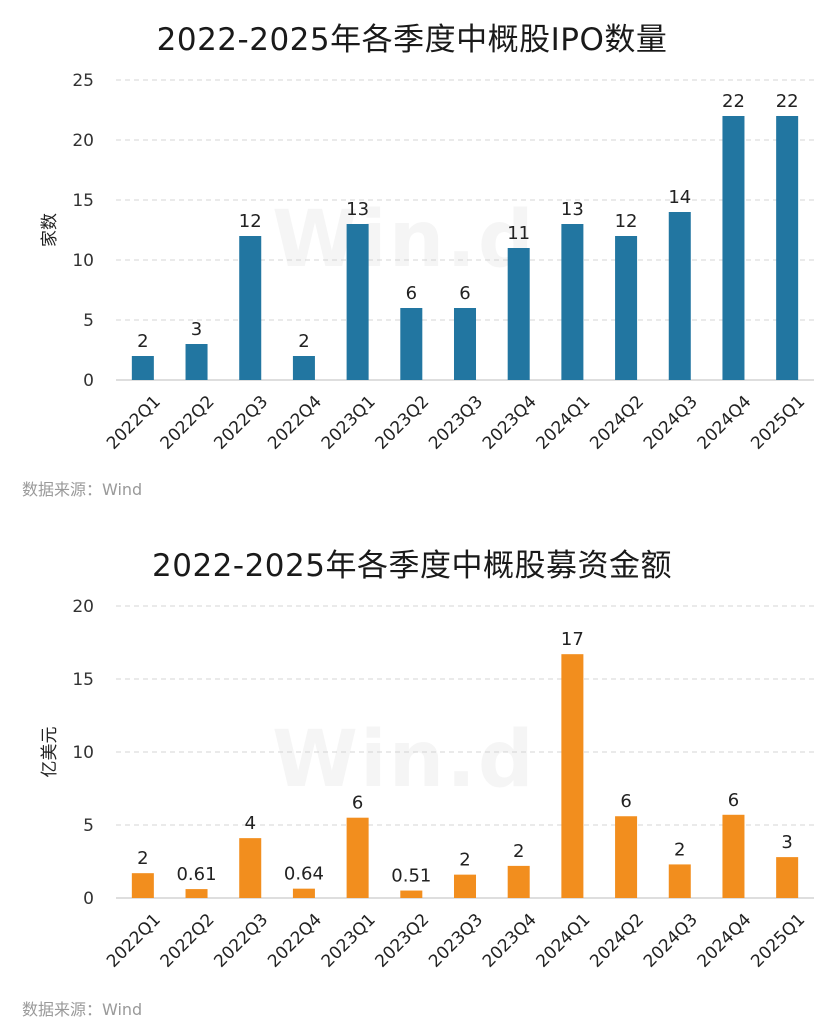 This screenshot has width=824, height=1034. I want to click on data-label: 0.64, so click(304, 874).